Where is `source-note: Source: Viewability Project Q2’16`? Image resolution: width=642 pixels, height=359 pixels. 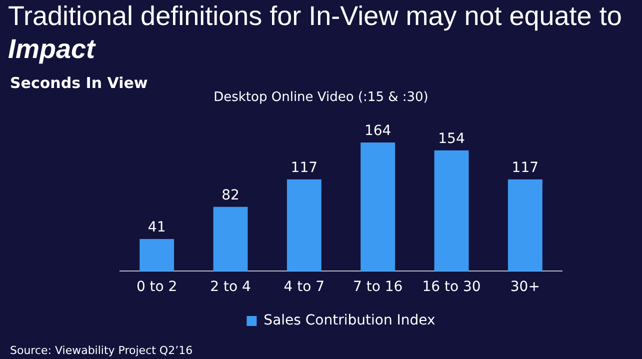
source-note: Source: Viewability Project Q2’16 is located at coordinates (101, 350).